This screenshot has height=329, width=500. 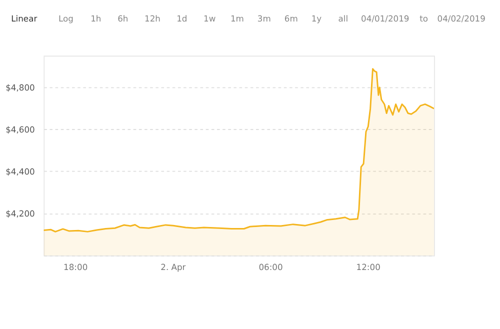 What do you see at coordinates (123, 18) in the screenshot?
I see `text: 6h` at bounding box center [123, 18].